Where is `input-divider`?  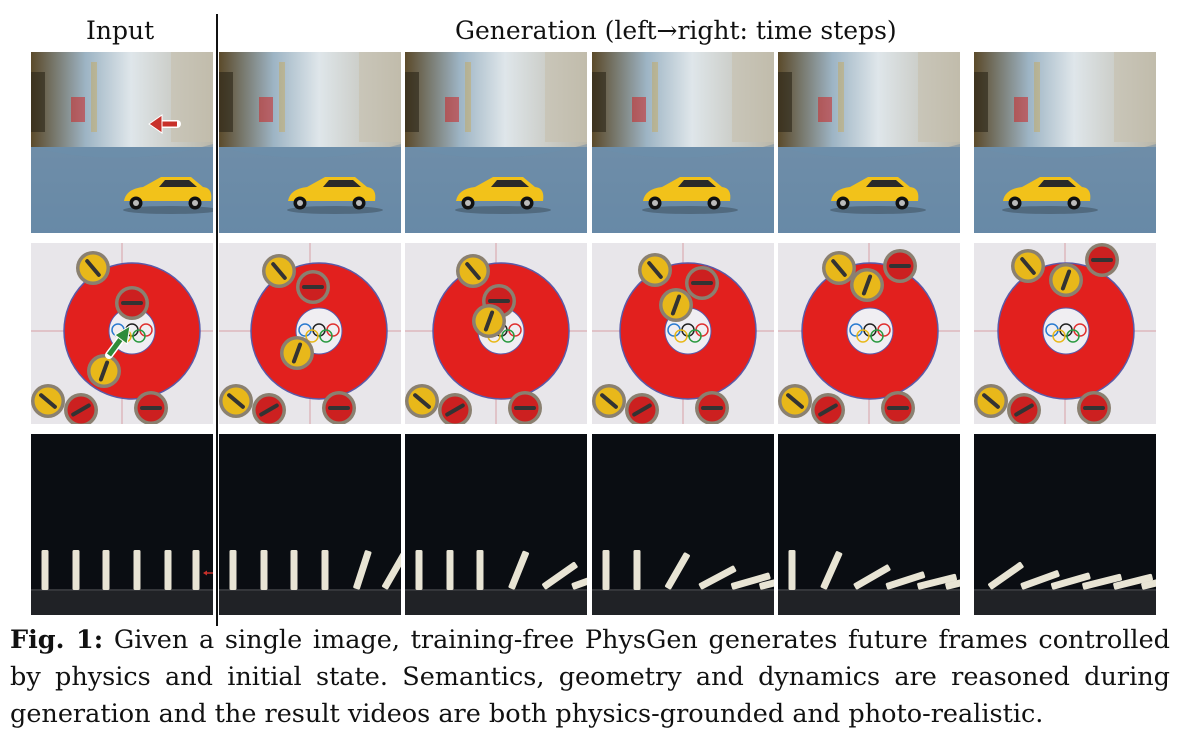 input-divider is located at coordinates (217, 320).